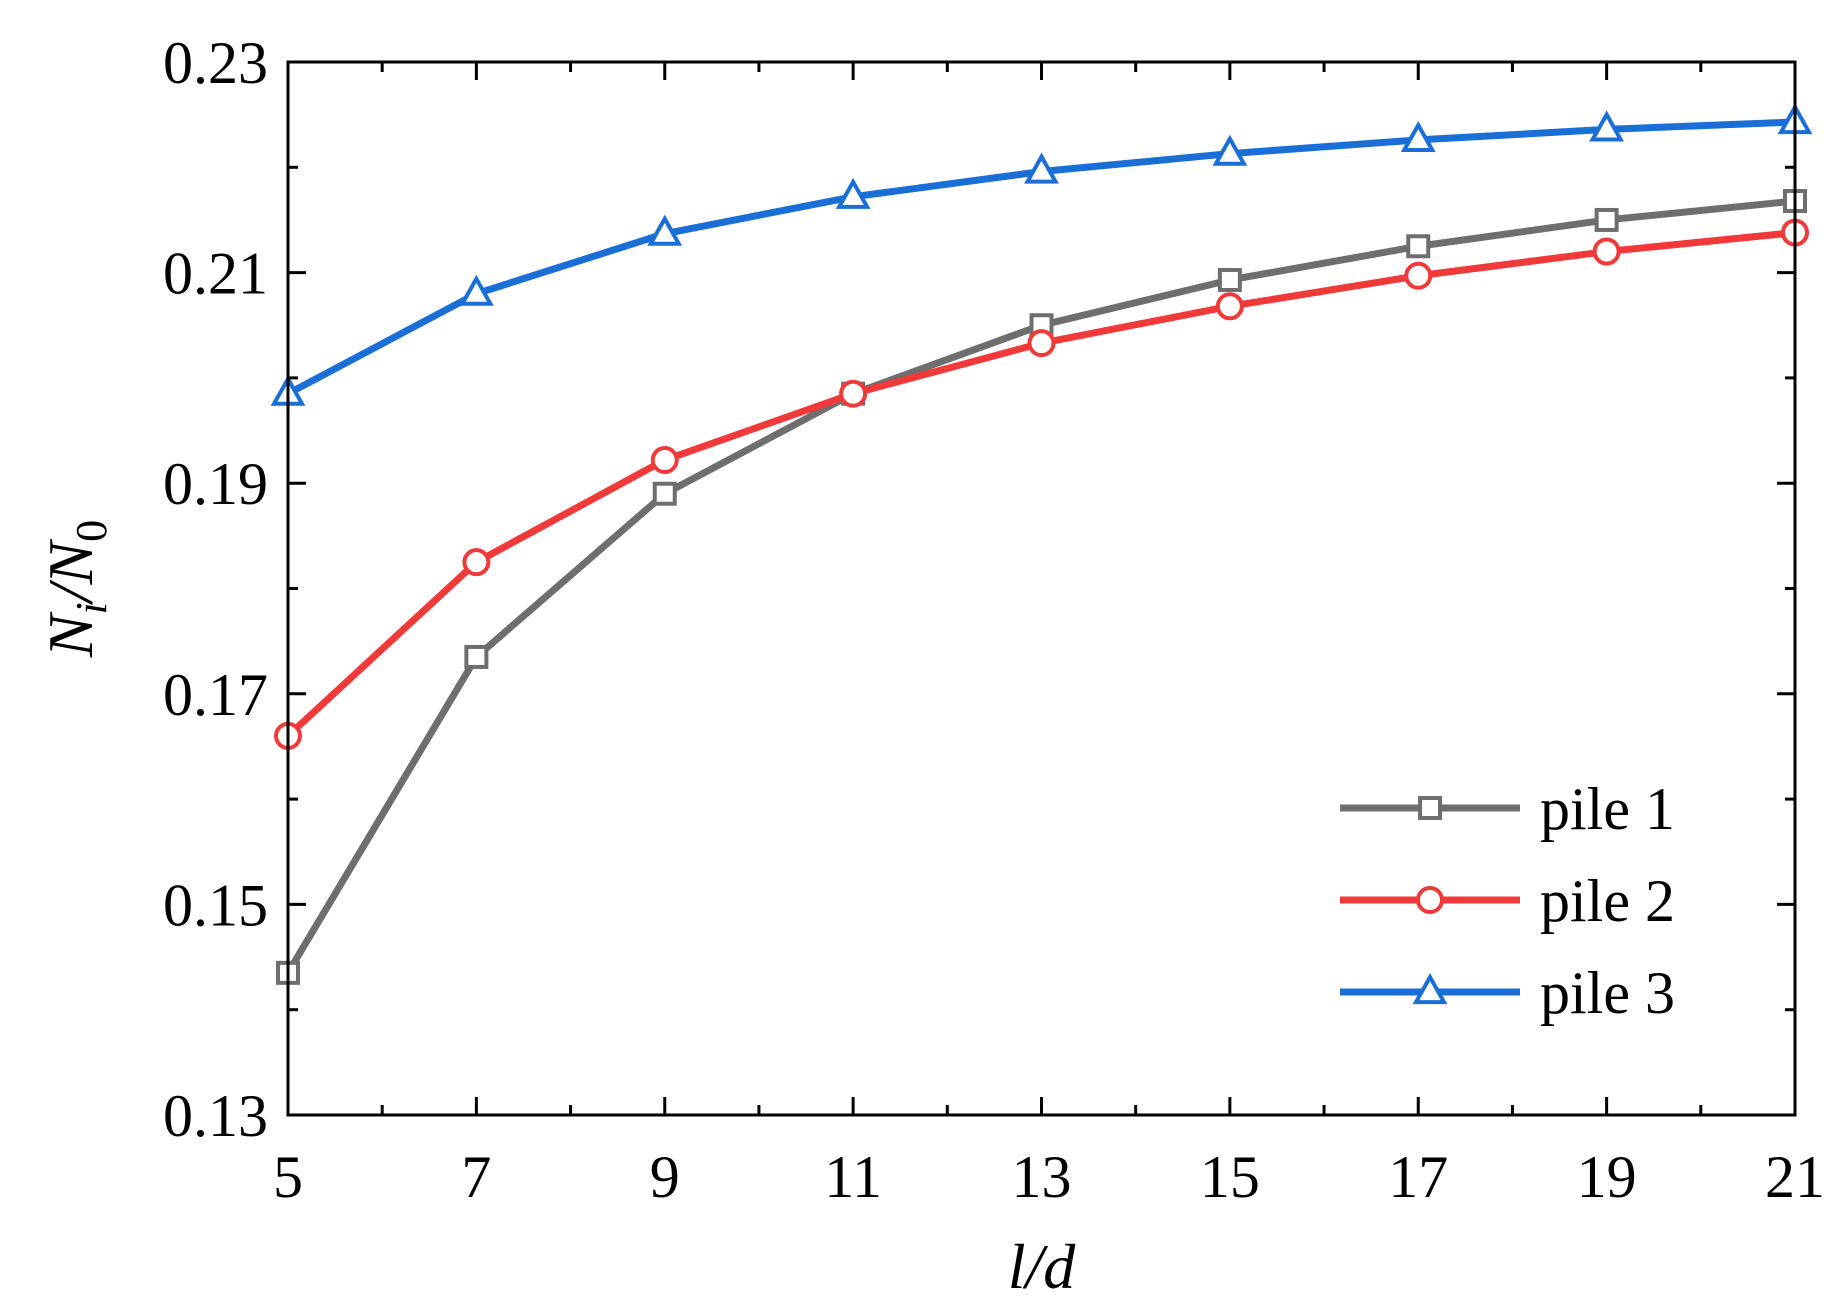  Describe the element at coordinates (215, 484) in the screenshot. I see `y-tick-label: 0.19` at that location.